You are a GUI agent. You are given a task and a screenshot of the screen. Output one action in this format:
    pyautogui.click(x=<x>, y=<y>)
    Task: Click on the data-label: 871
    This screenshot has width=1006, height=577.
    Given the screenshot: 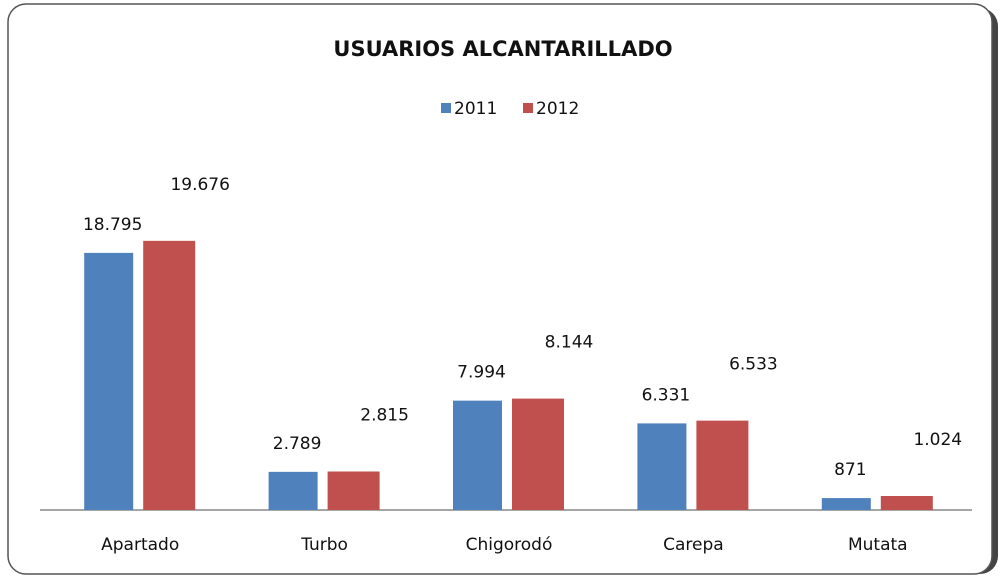 What is the action you would take?
    pyautogui.click(x=850, y=470)
    